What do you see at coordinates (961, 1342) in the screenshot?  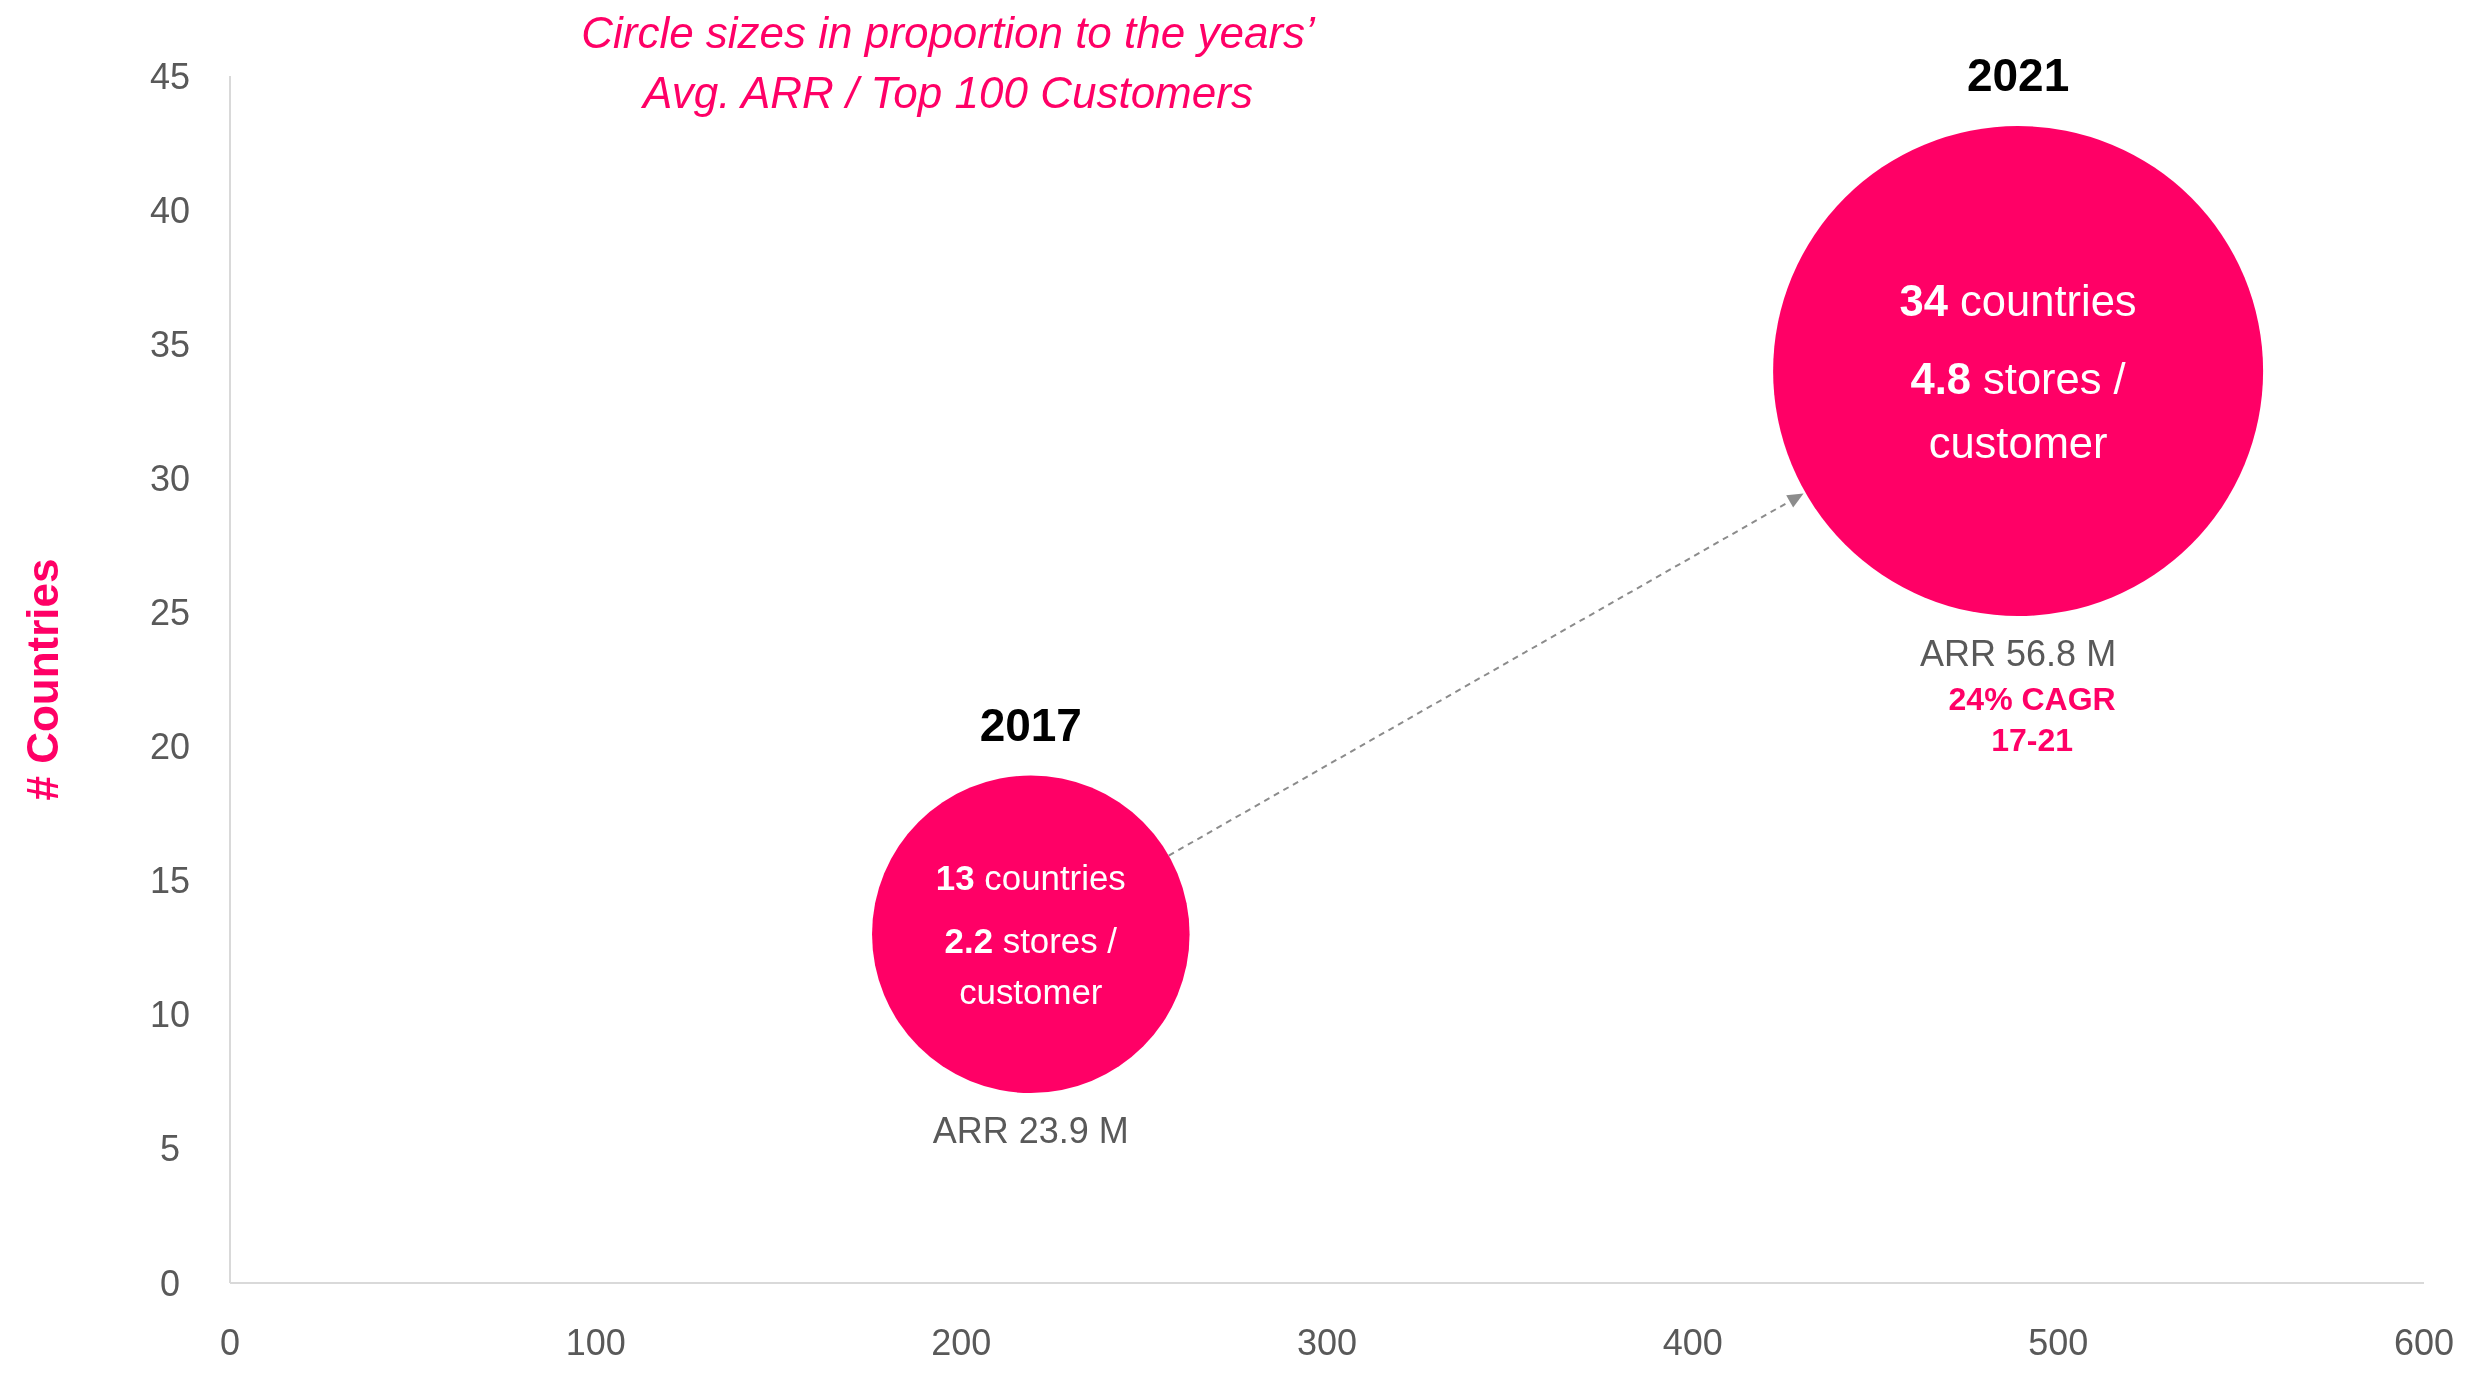 I see `x-tick-label: 200` at bounding box center [961, 1342].